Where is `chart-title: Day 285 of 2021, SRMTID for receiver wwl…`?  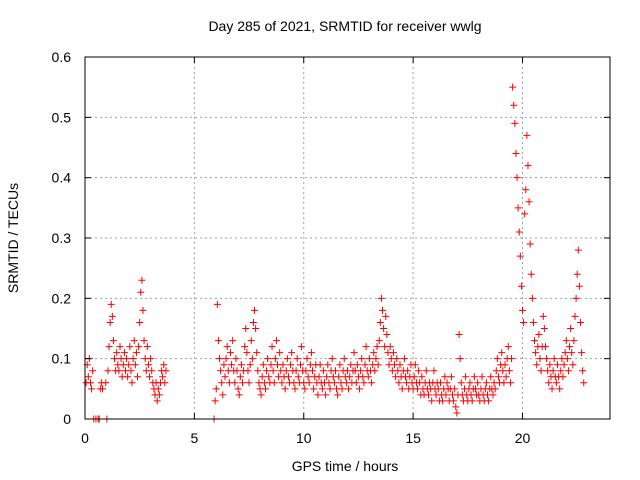
chart-title: Day 285 of 2021, SRMTID for receiver wwl… is located at coordinates (344, 26).